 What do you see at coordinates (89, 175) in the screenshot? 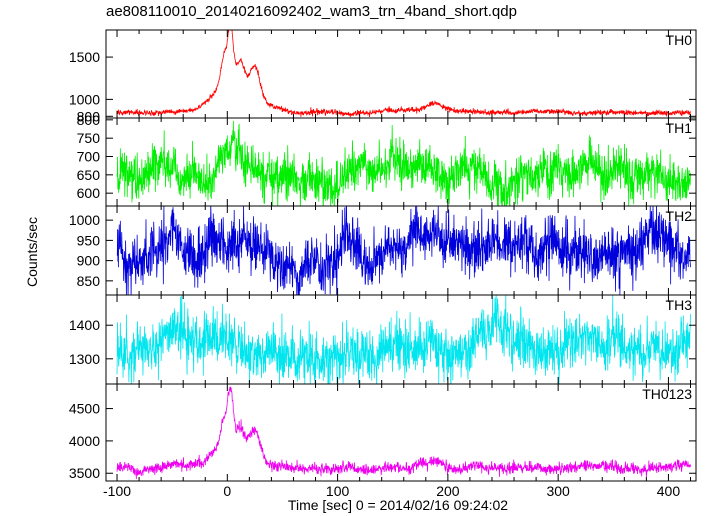
I see `y-tick-label: 650` at bounding box center [89, 175].